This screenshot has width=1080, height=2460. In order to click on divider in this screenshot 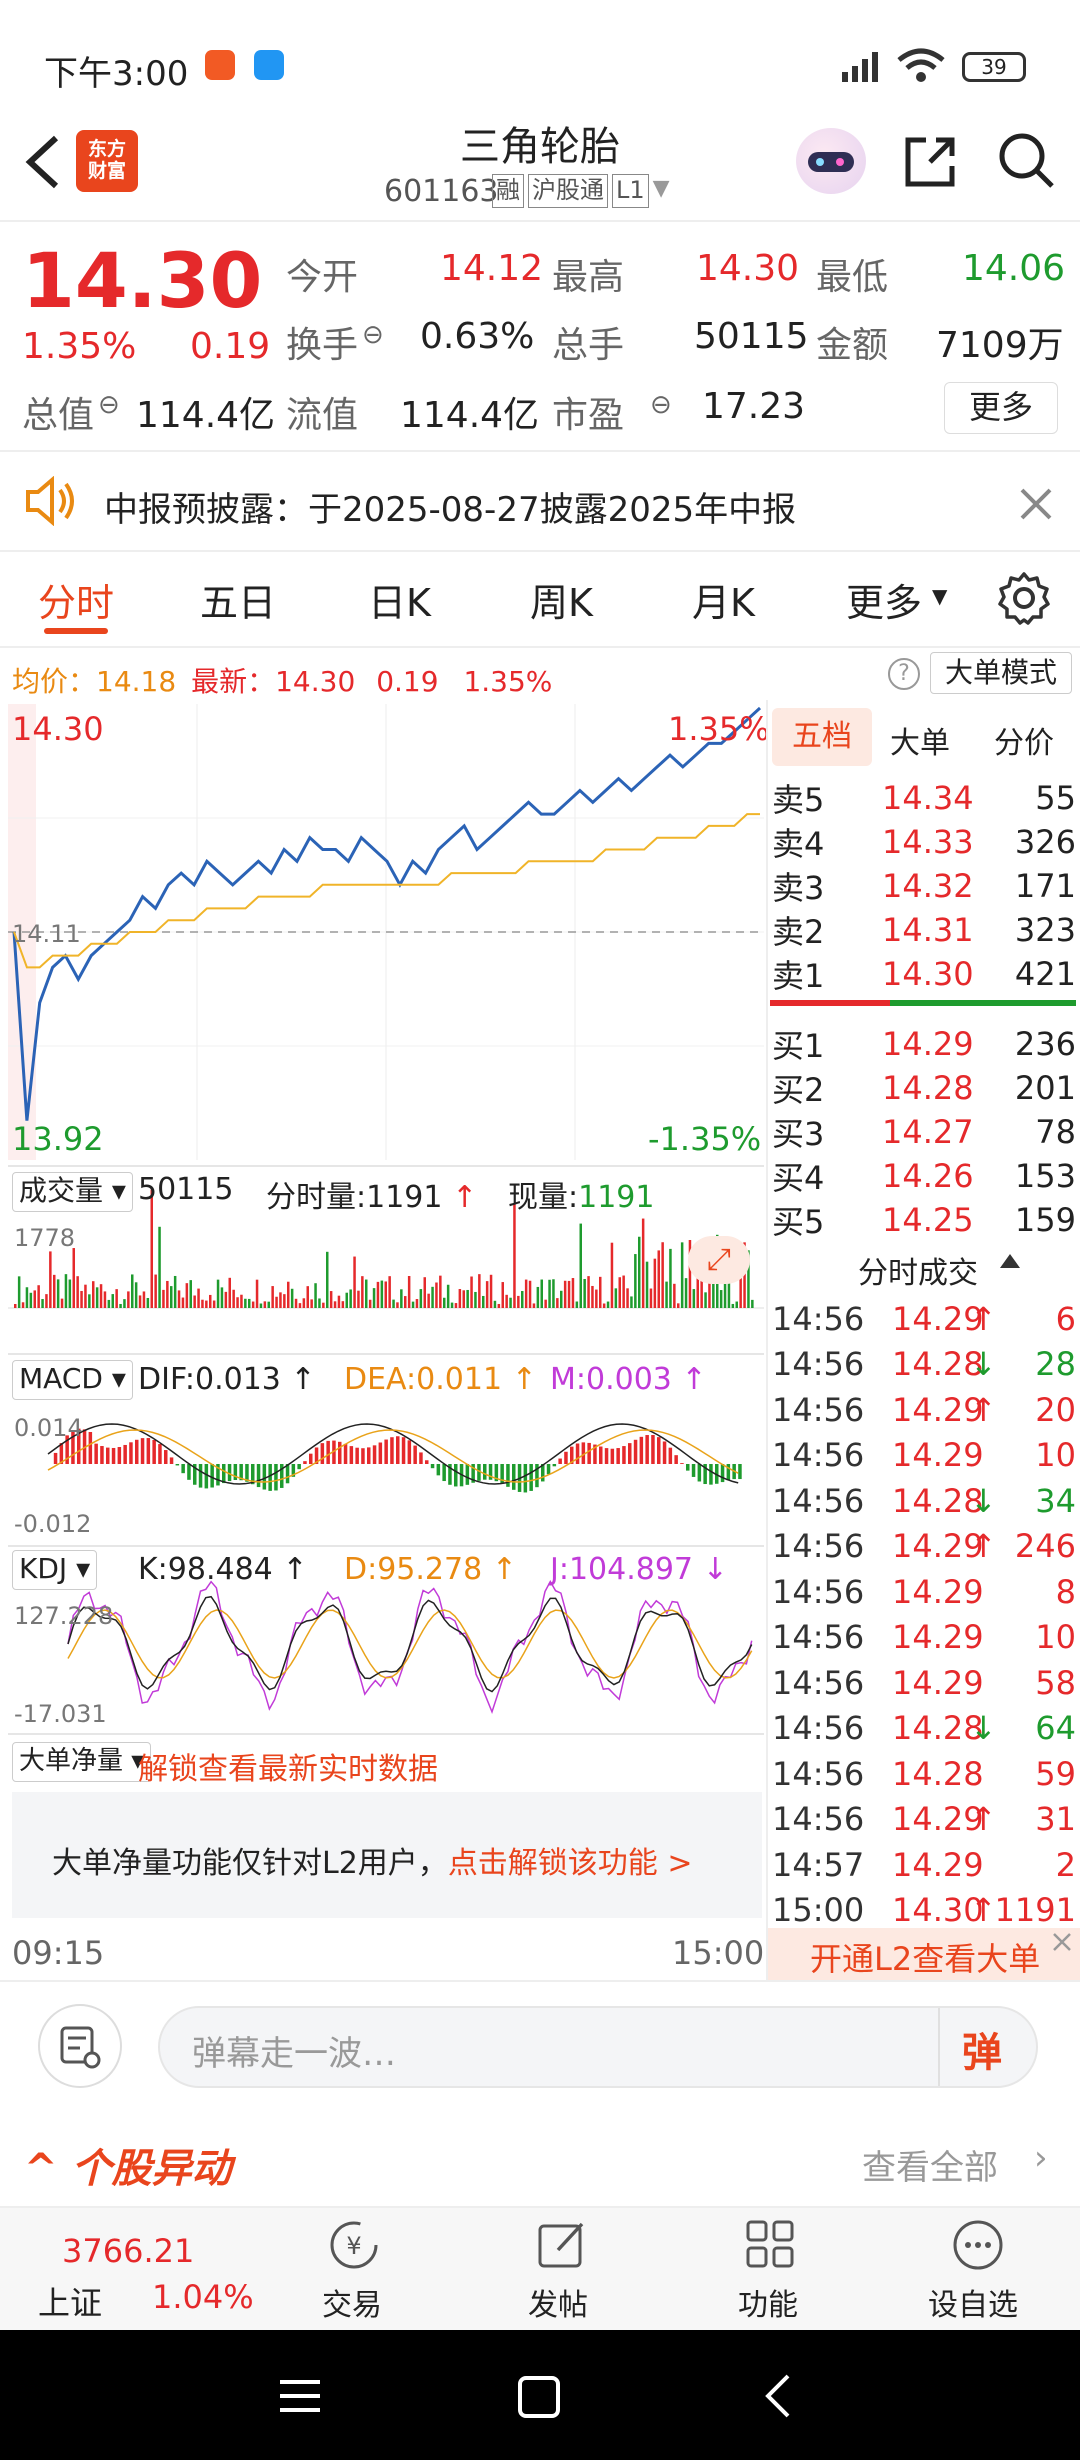, I will do `click(540, 451)`.